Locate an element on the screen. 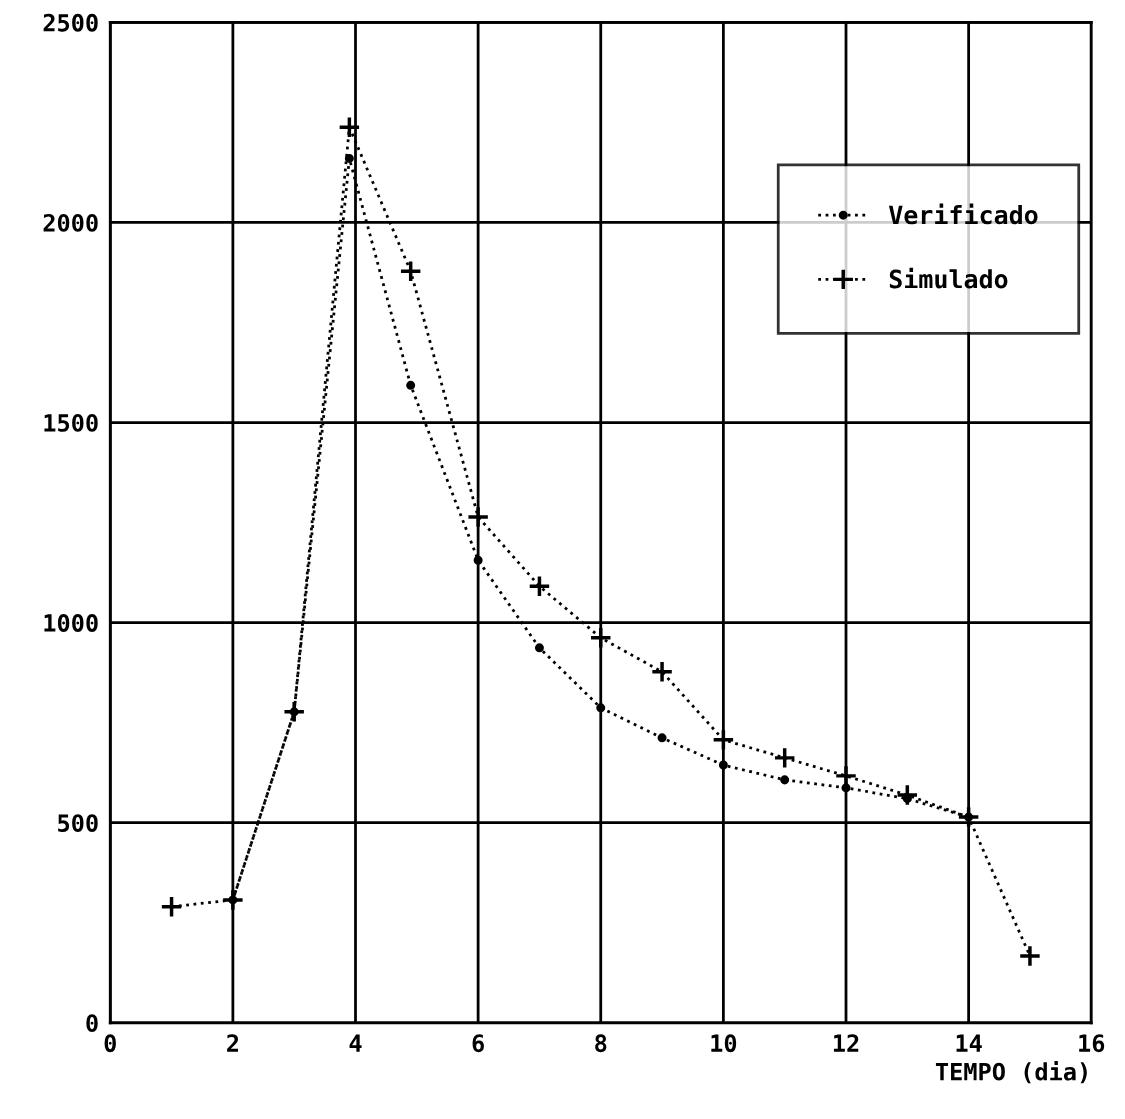 This screenshot has height=1119, width=1125. x-tick-label: 14 is located at coordinates (969, 1043).